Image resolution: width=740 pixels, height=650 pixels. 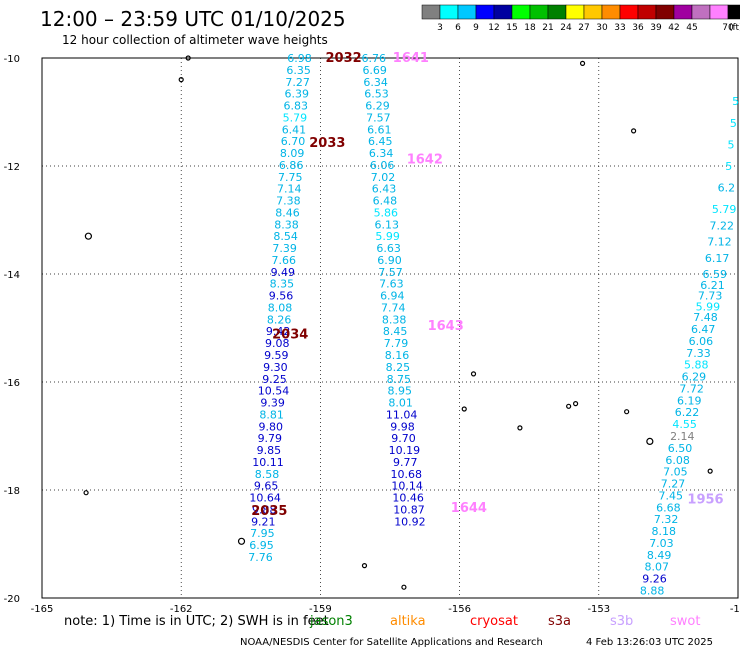 What do you see at coordinates (661, 543) in the screenshot?
I see `wave-height-label: 7.03` at bounding box center [661, 543].